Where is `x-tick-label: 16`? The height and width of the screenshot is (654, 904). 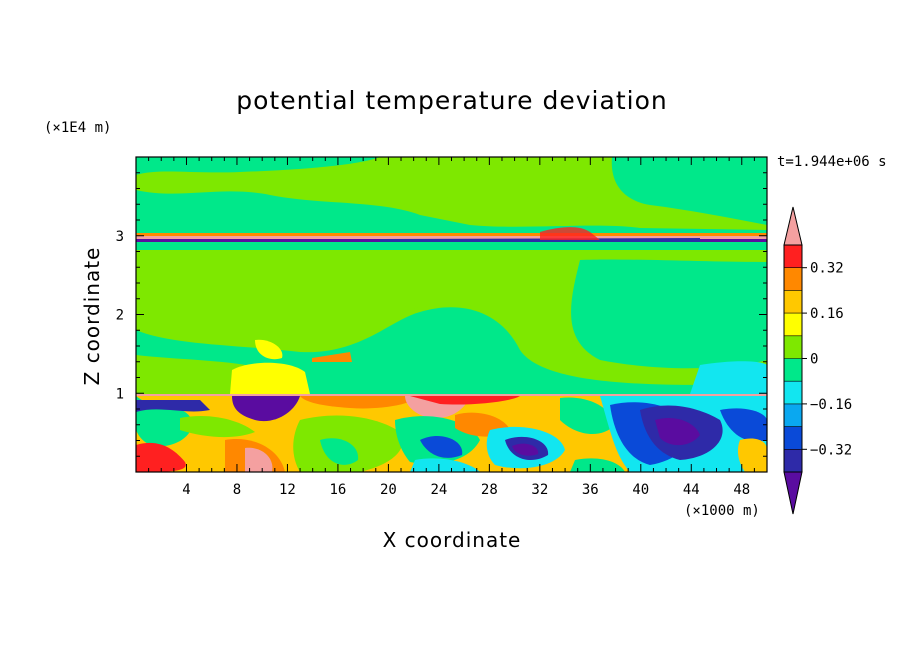
x-tick-label: 16 is located at coordinates (337, 490).